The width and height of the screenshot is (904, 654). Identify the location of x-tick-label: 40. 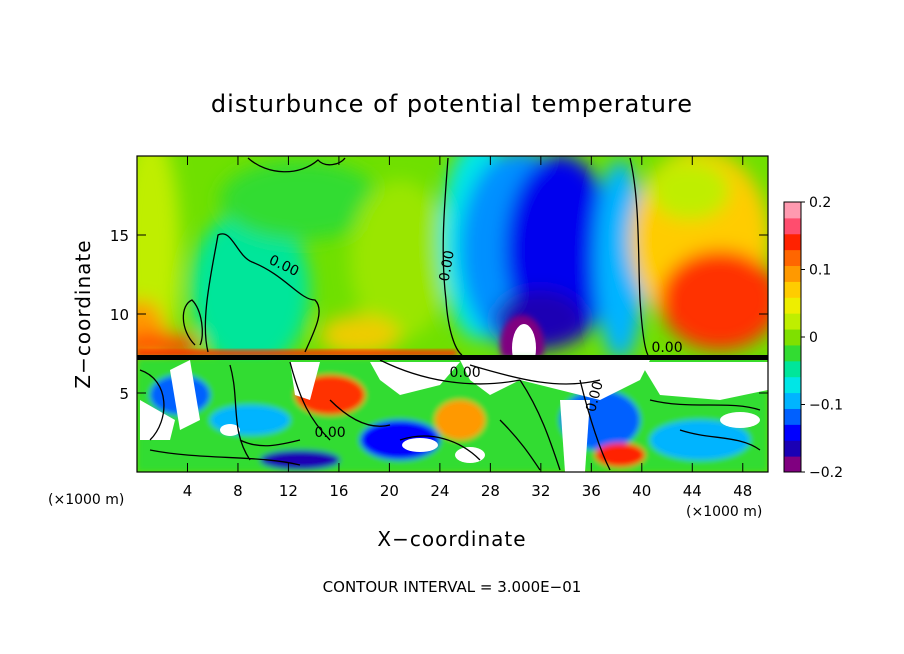
(641, 491).